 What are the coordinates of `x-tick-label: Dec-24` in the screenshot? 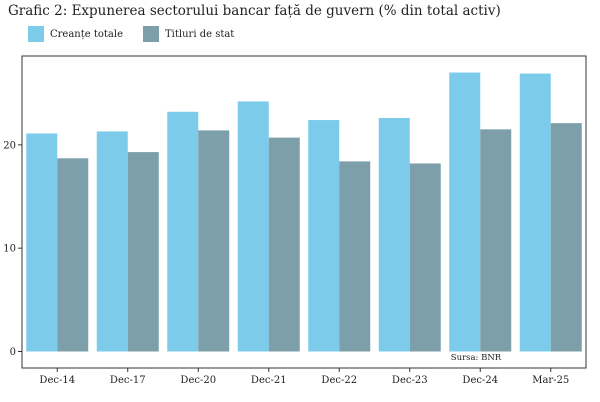 It's located at (480, 380).